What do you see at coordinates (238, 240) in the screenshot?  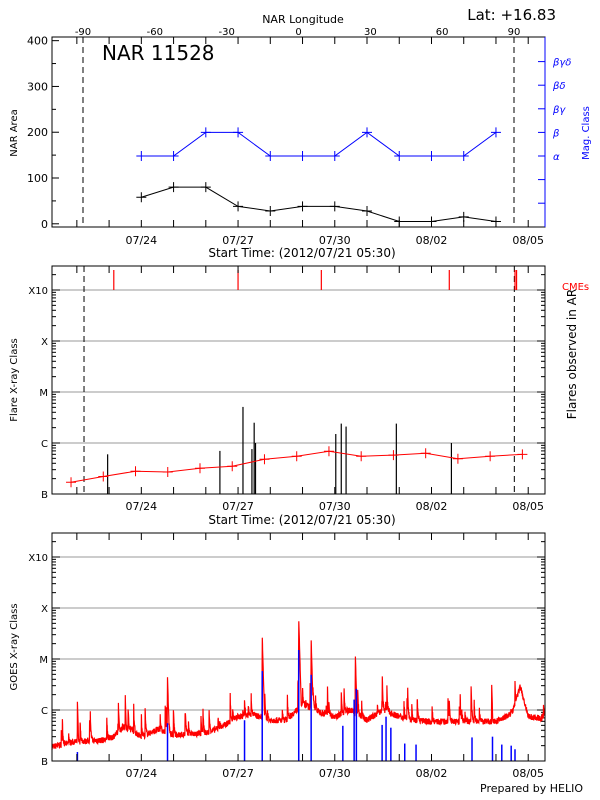 I see `p1-x-tick-label: 07/27` at bounding box center [238, 240].